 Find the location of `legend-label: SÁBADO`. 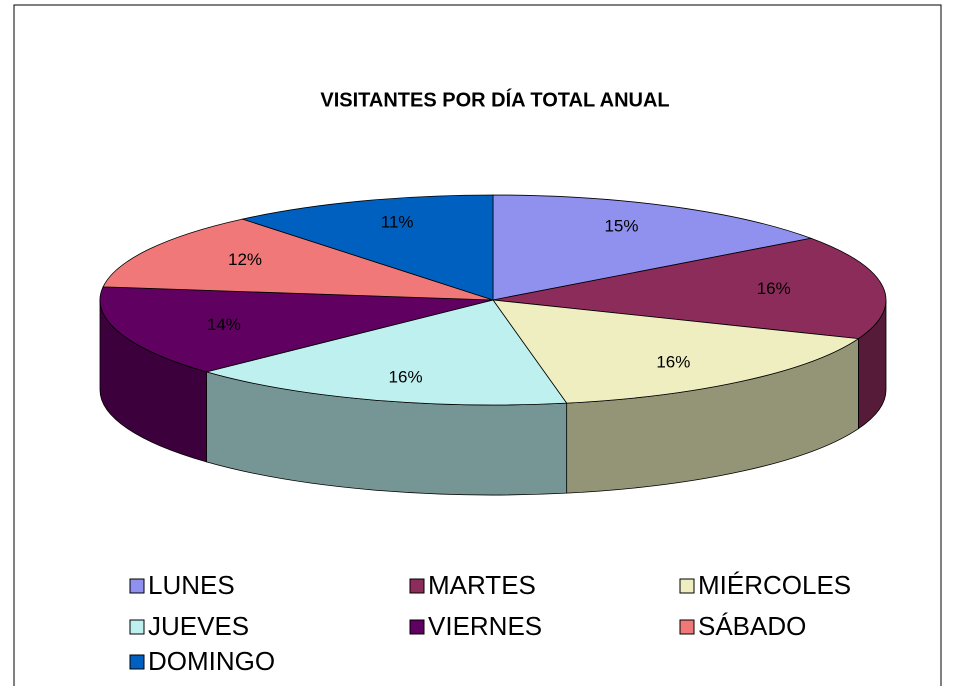

legend-label: SÁBADO is located at coordinates (752, 626).